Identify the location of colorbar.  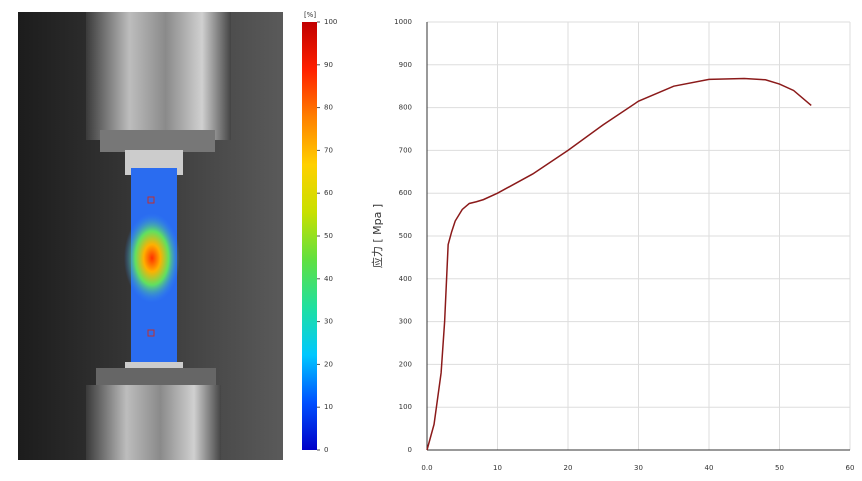
(309, 236).